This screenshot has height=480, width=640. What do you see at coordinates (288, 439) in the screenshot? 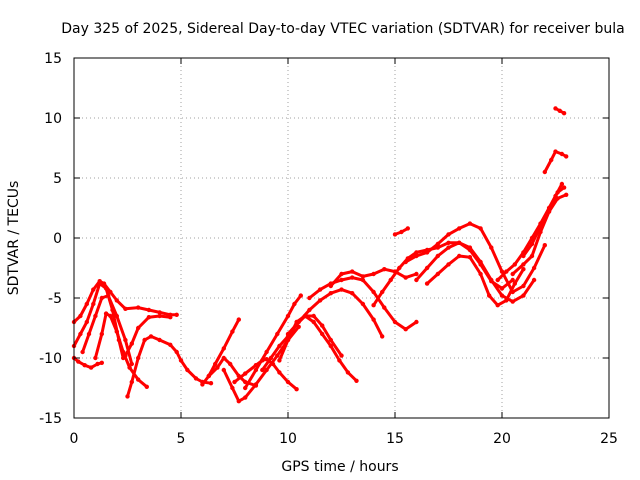
I see `x-tick-label: 10` at bounding box center [288, 439].